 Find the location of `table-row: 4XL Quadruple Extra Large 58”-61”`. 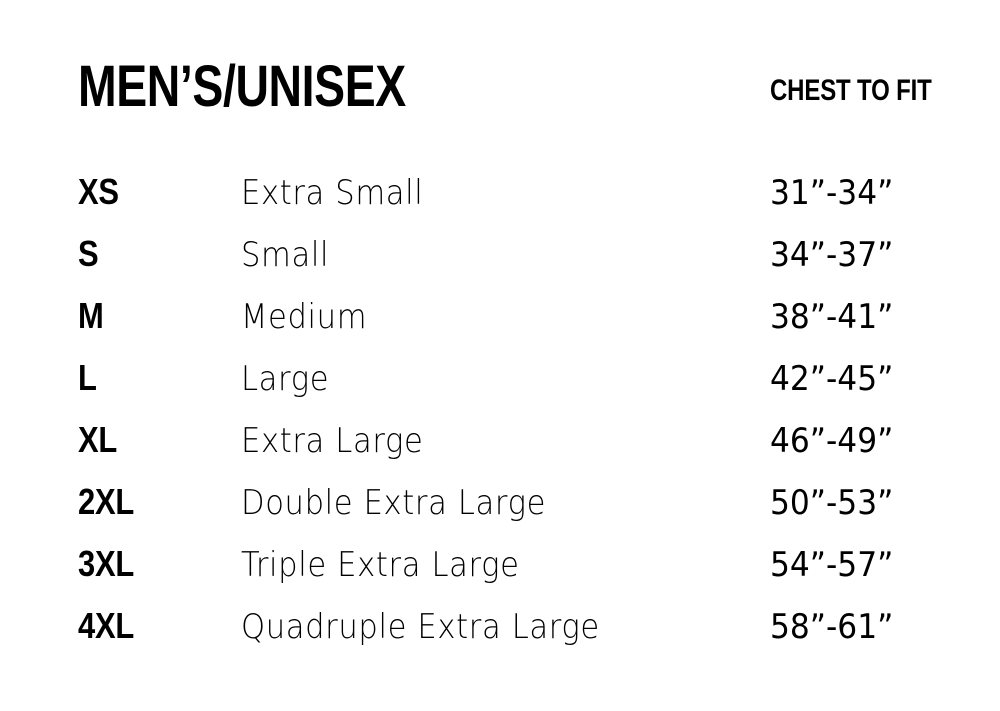

table-row: 4XL Quadruple Extra Large 58”-61” is located at coordinates (500, 637).